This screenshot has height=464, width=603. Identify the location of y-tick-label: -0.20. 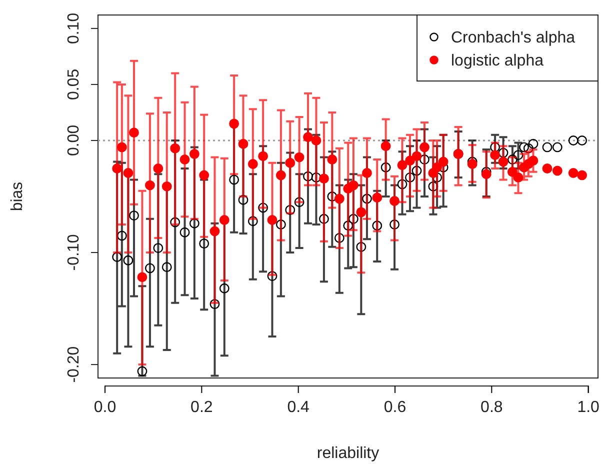
(74, 364).